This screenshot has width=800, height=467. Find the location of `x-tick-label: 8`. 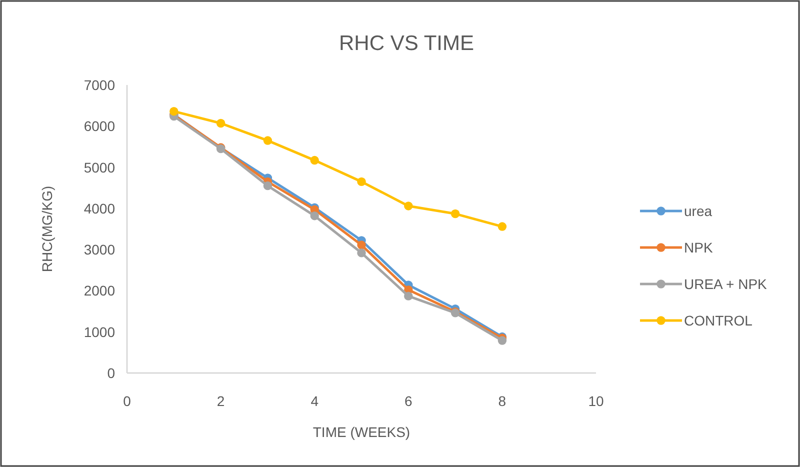

x-tick-label: 8 is located at coordinates (502, 401).